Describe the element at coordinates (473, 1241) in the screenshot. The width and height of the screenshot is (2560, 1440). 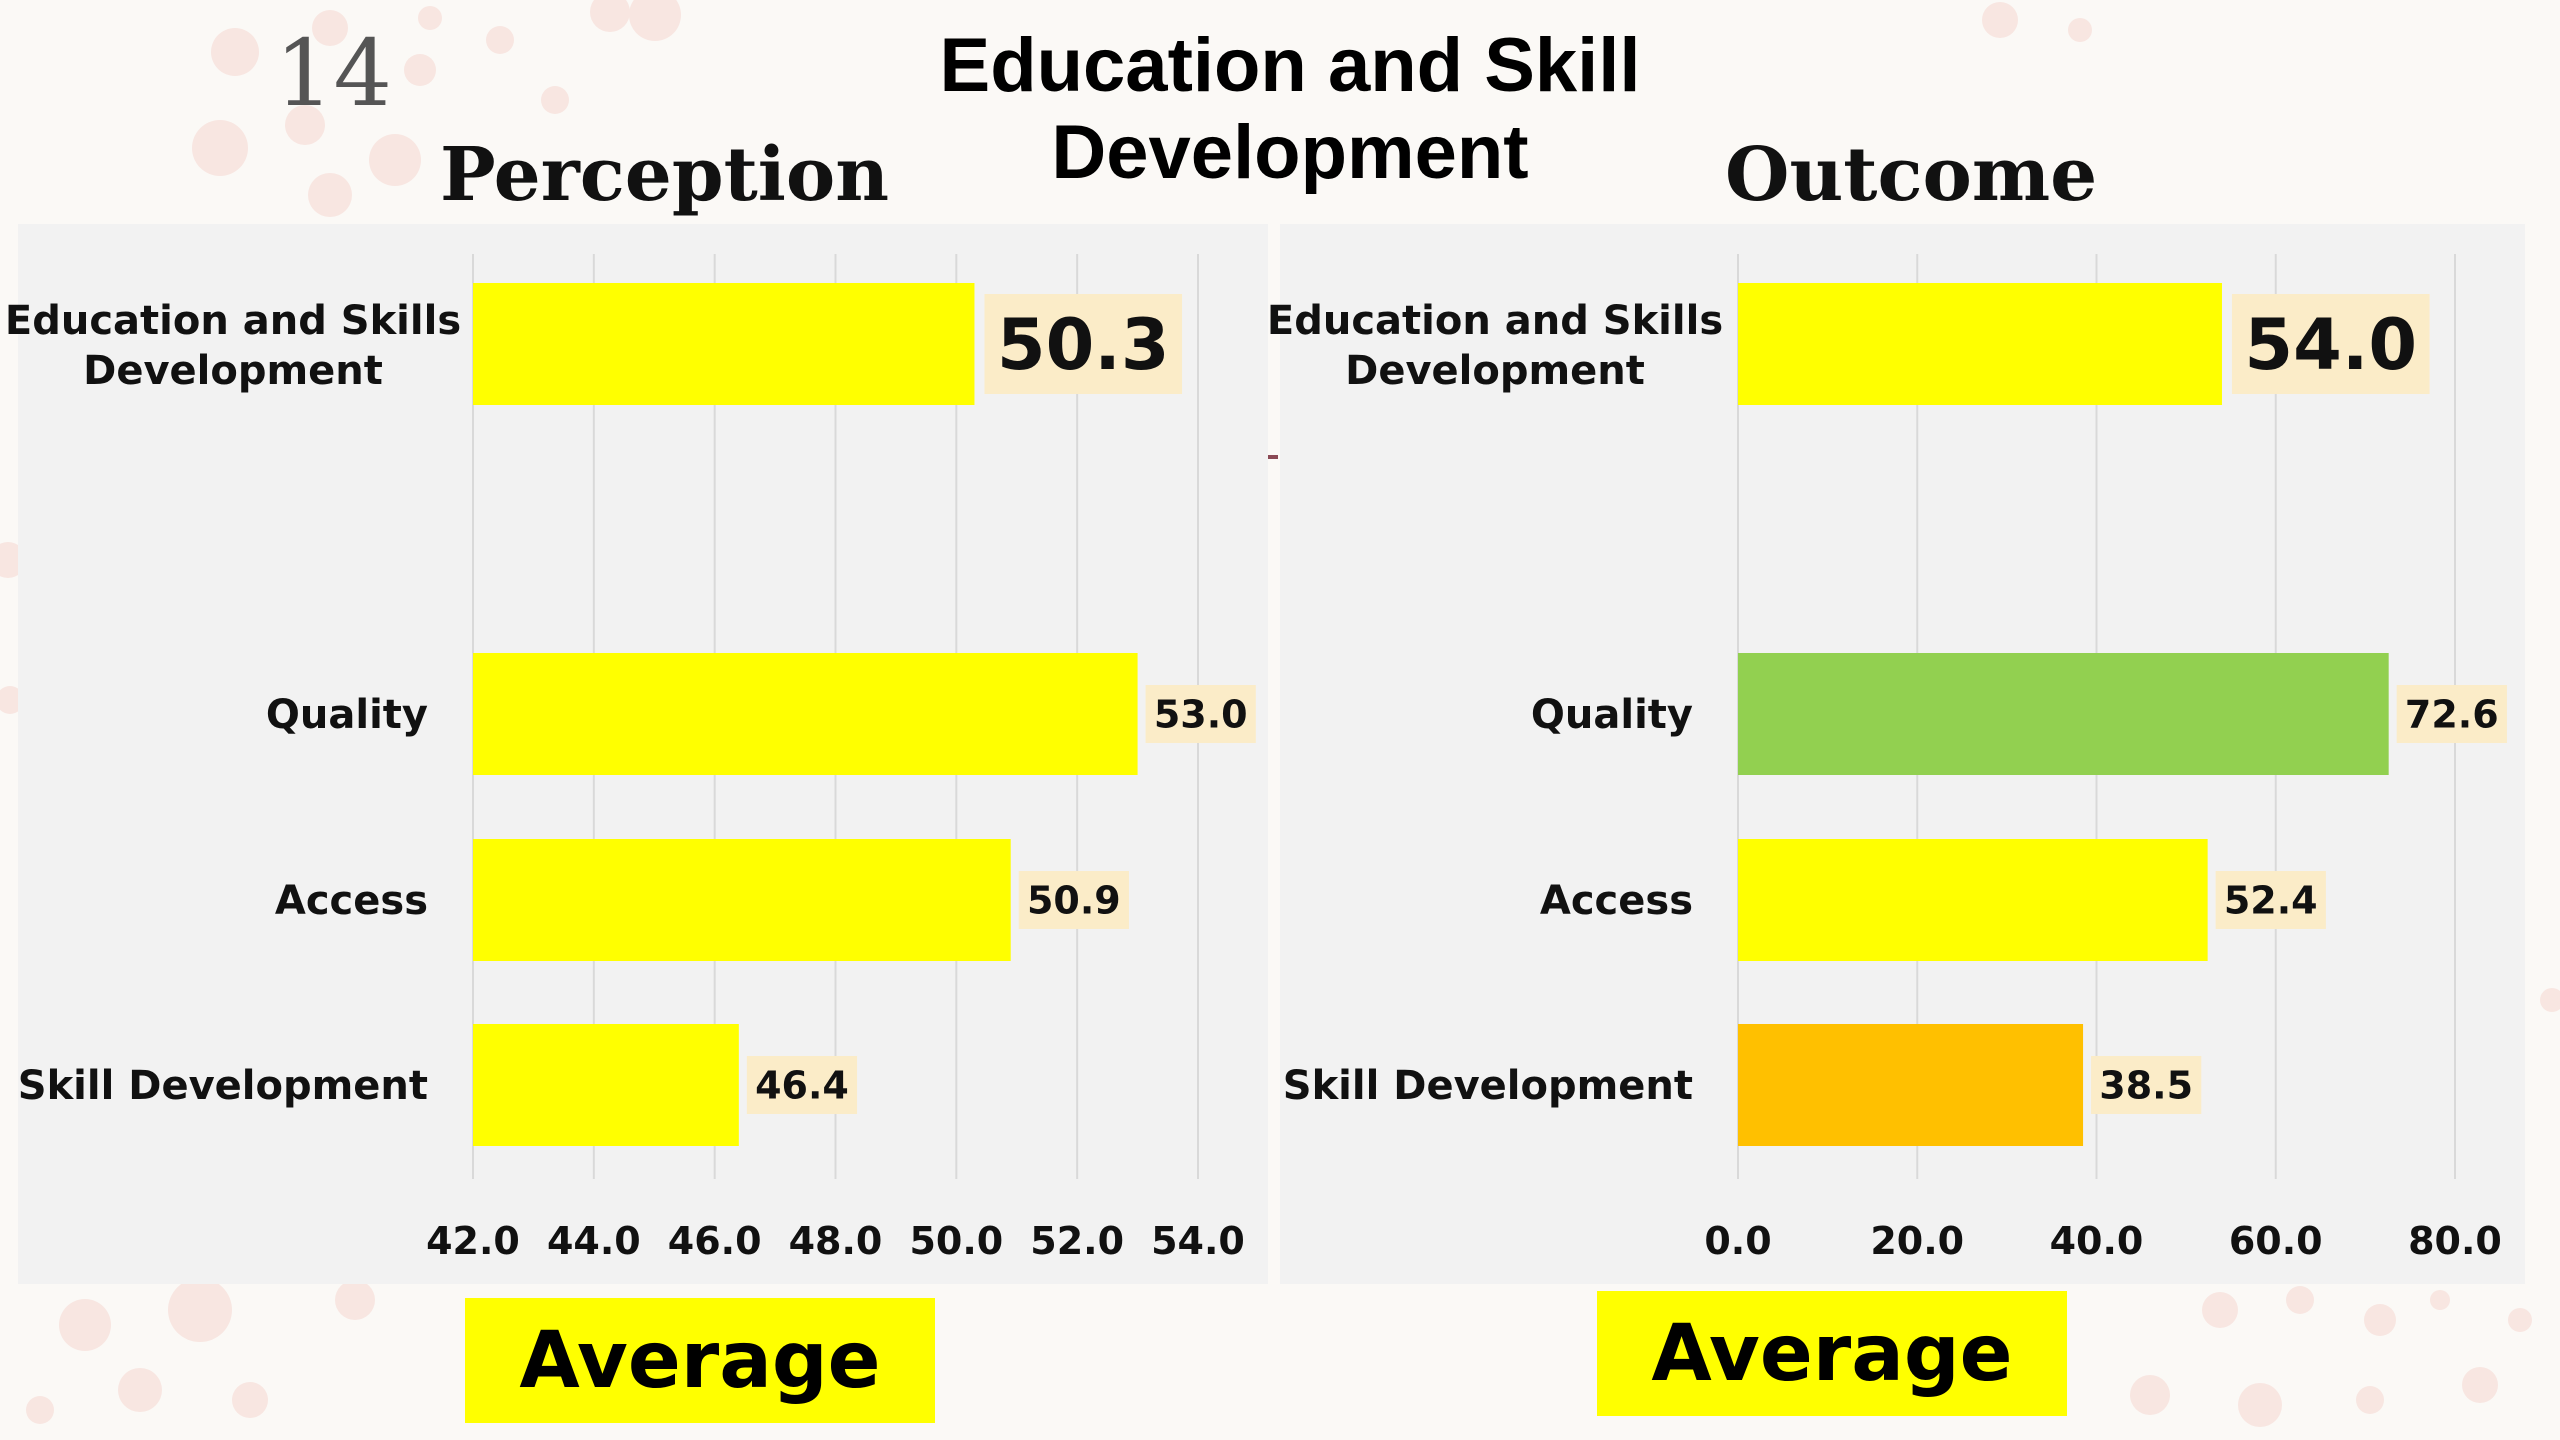
I see `perception-tick-label: 42.0` at that location.